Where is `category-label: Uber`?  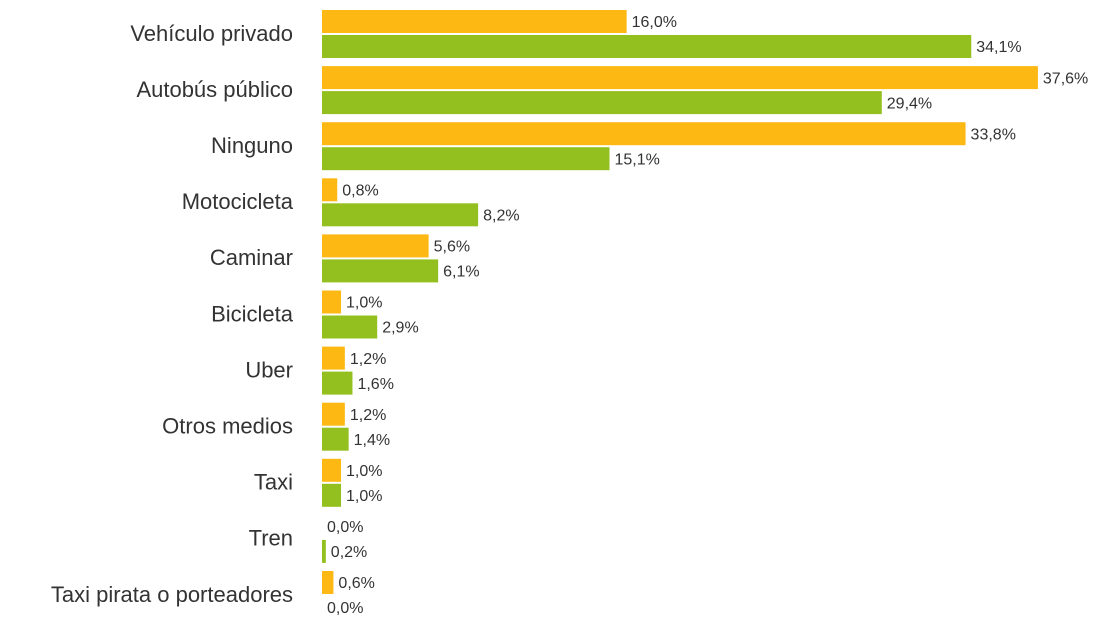
category-label: Uber is located at coordinates (269, 369).